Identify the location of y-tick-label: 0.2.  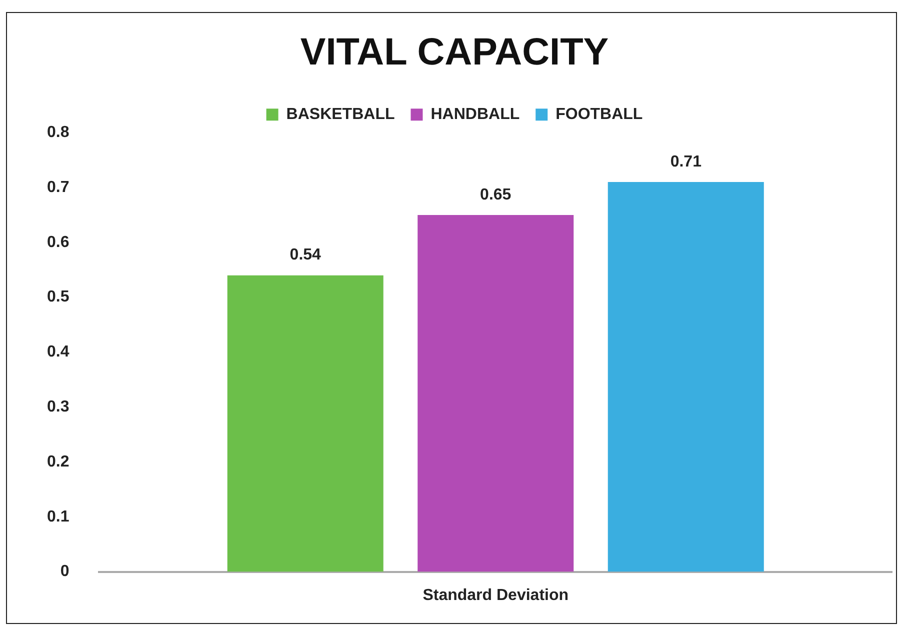
(58, 461).